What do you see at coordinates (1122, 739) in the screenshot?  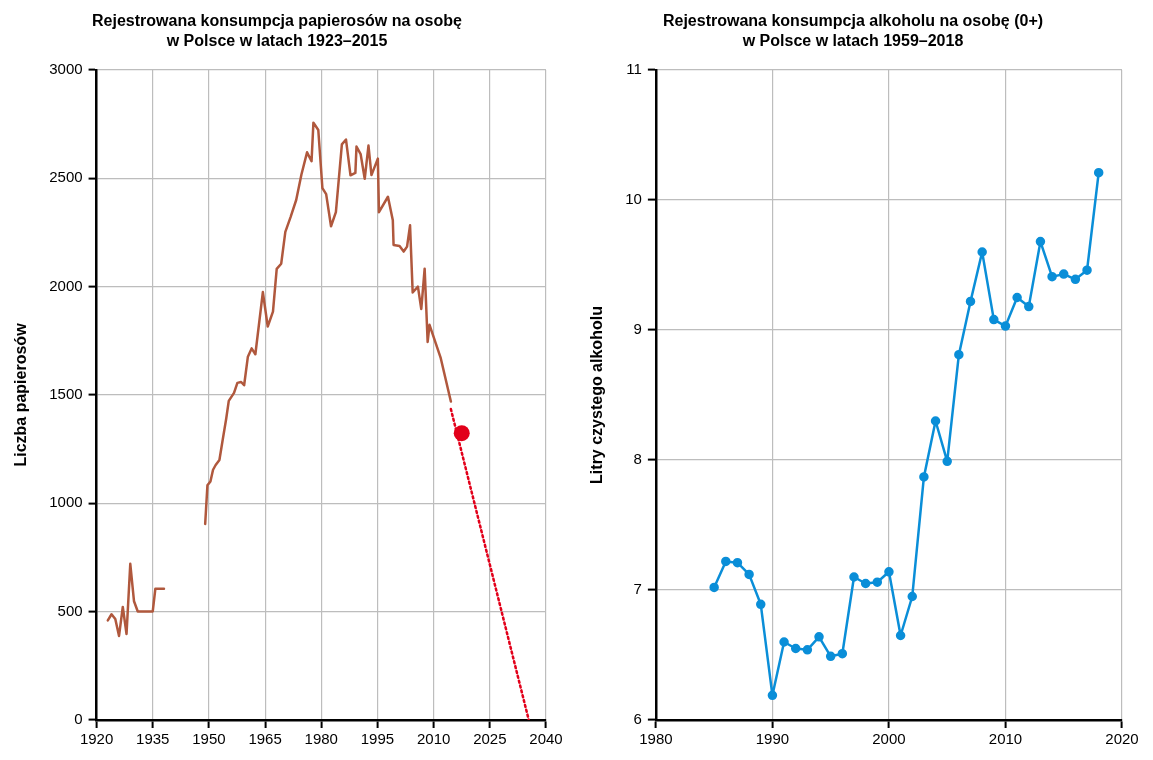 I see `x-tick-label: 2020` at bounding box center [1122, 739].